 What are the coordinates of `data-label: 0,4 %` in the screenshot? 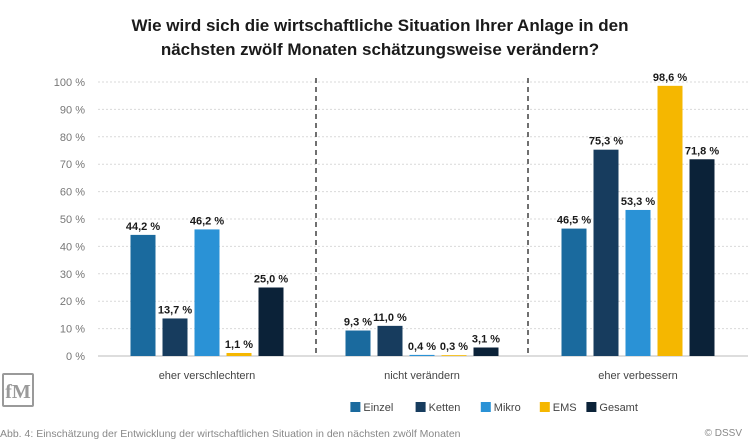 It's located at (422, 347).